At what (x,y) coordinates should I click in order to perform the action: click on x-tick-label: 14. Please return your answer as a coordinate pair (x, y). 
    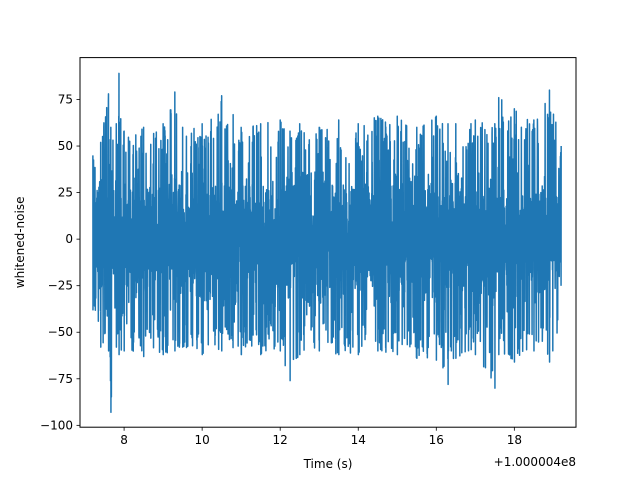
    Looking at the image, I should click on (358, 440).